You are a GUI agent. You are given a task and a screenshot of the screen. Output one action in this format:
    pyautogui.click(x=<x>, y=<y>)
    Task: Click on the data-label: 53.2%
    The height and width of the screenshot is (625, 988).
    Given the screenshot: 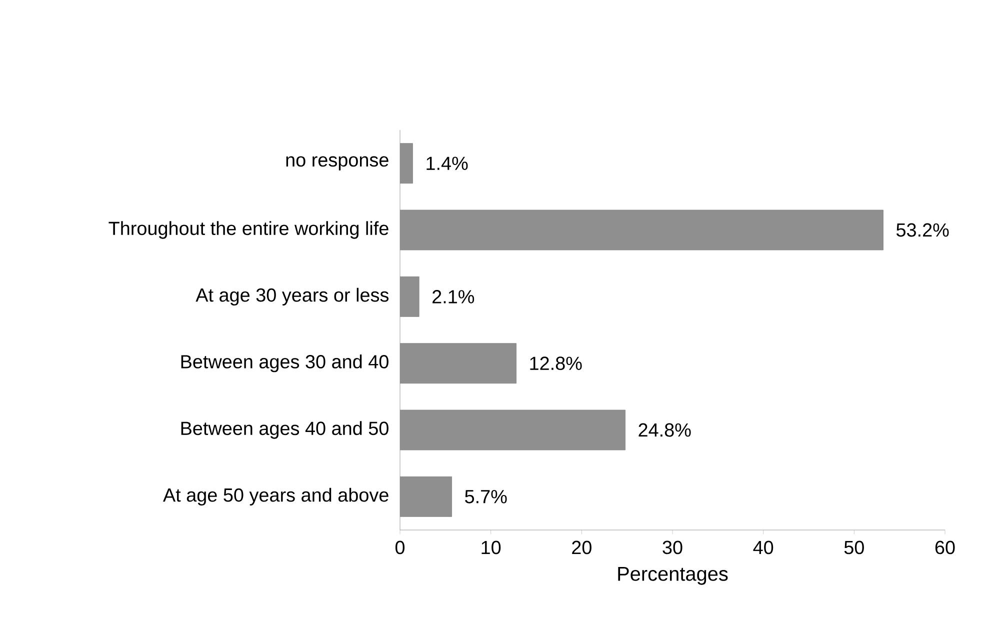 What is the action you would take?
    pyautogui.click(x=922, y=230)
    